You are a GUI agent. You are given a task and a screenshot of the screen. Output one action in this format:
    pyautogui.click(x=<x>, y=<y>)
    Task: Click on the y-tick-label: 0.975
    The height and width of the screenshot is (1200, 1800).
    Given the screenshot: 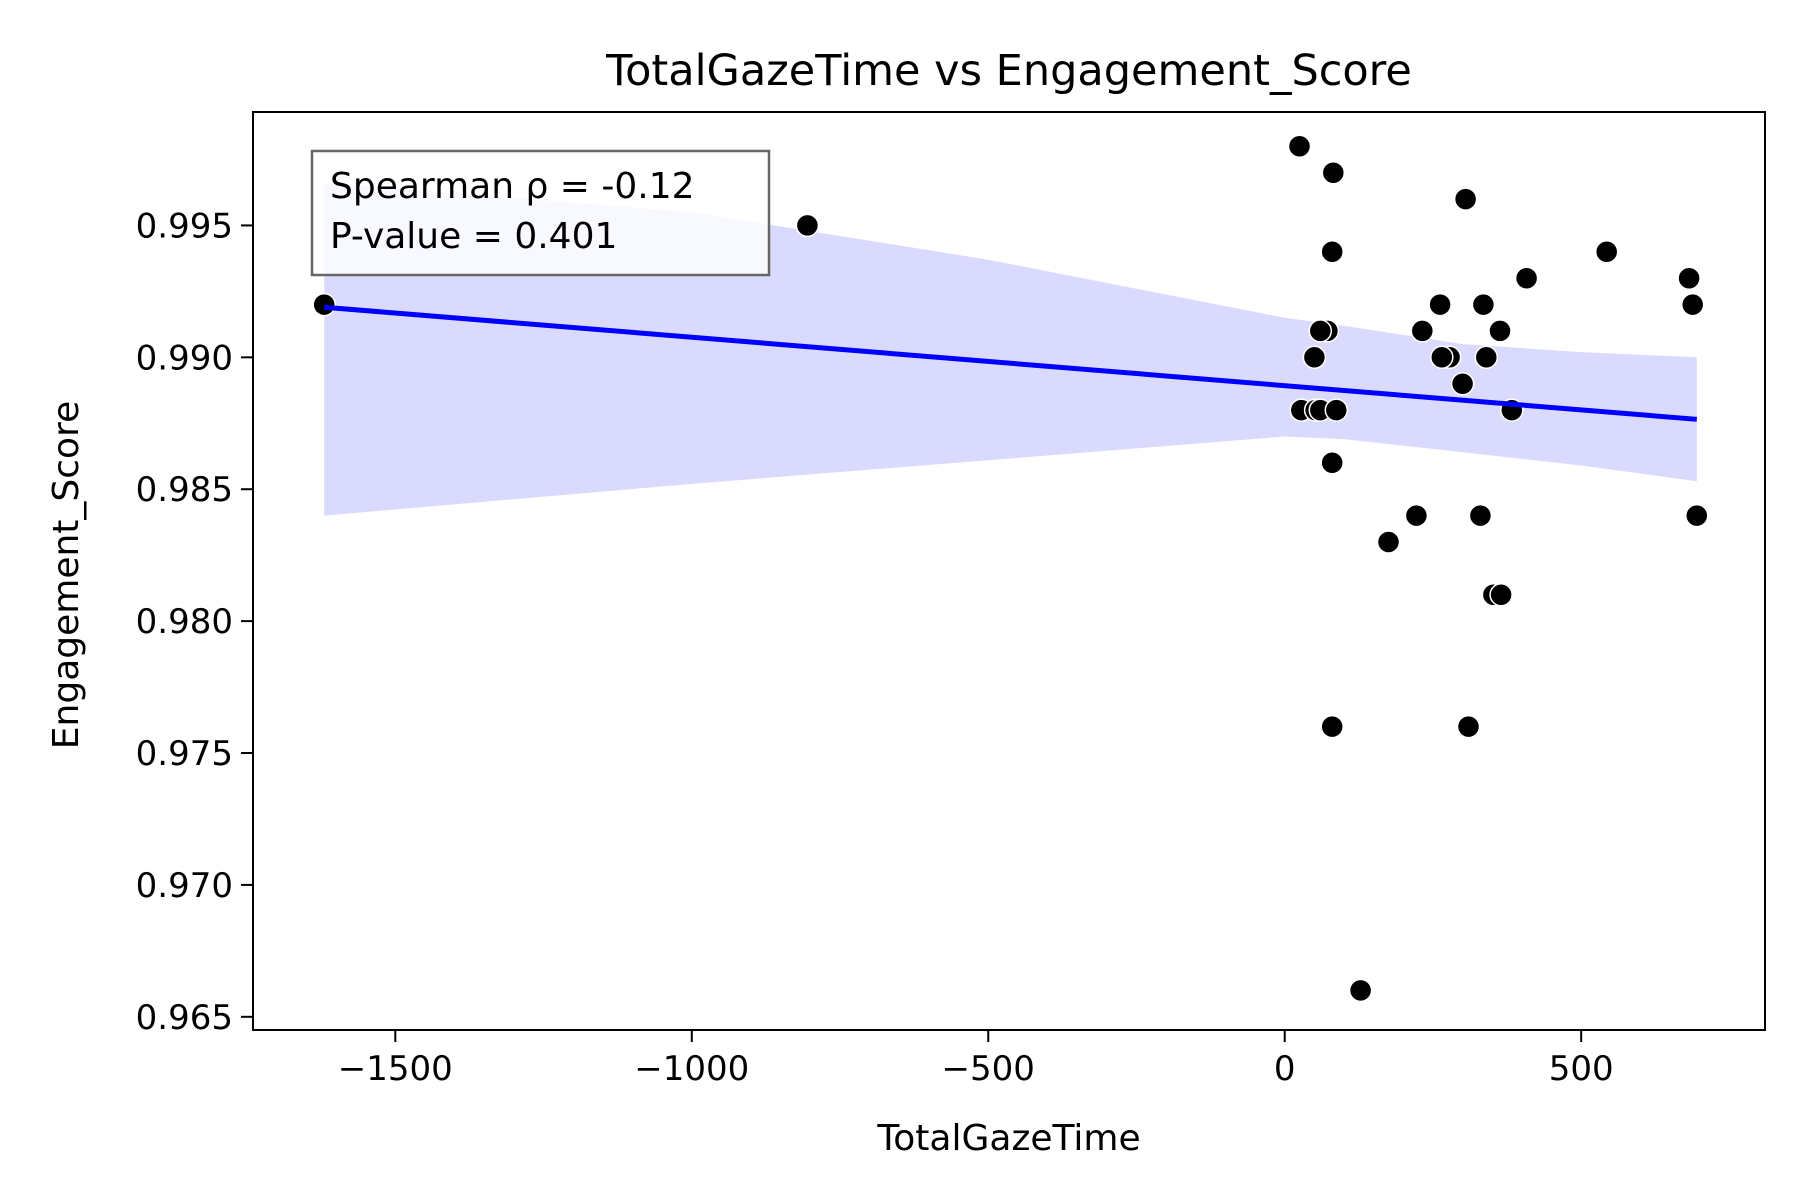 What is the action you would take?
    pyautogui.click(x=184, y=754)
    